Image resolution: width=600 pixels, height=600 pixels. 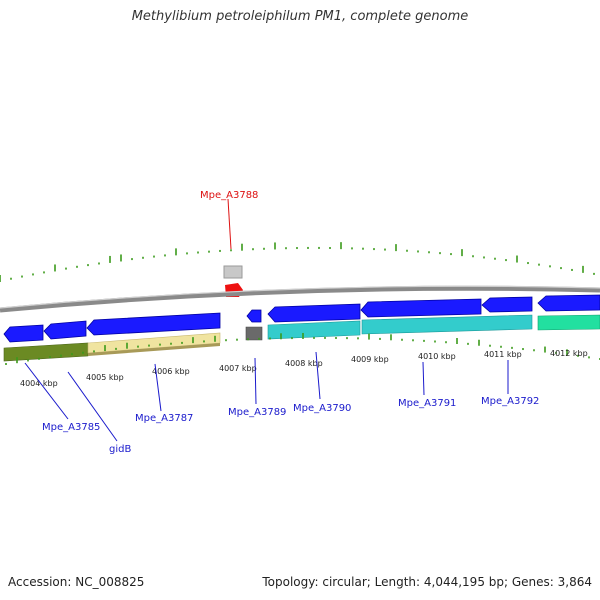 What do you see at coordinates (507, 304) in the screenshot?
I see `gene-arrow-mpe-a3792` at bounding box center [507, 304].